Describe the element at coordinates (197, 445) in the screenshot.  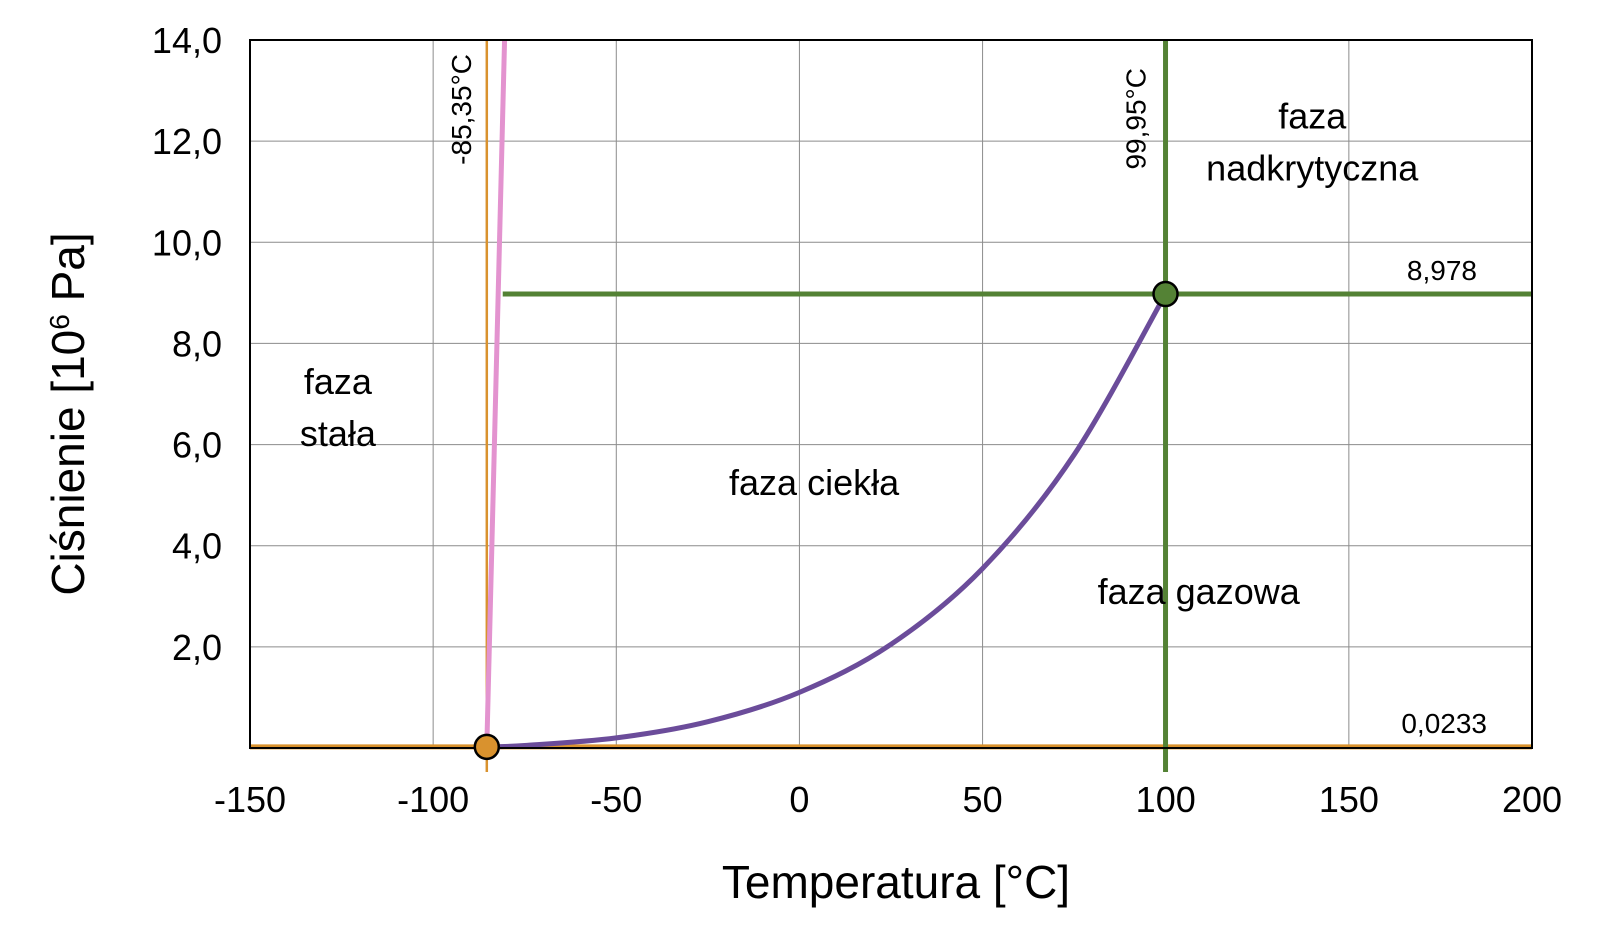
I see `y-tick-label: 6,0` at that location.